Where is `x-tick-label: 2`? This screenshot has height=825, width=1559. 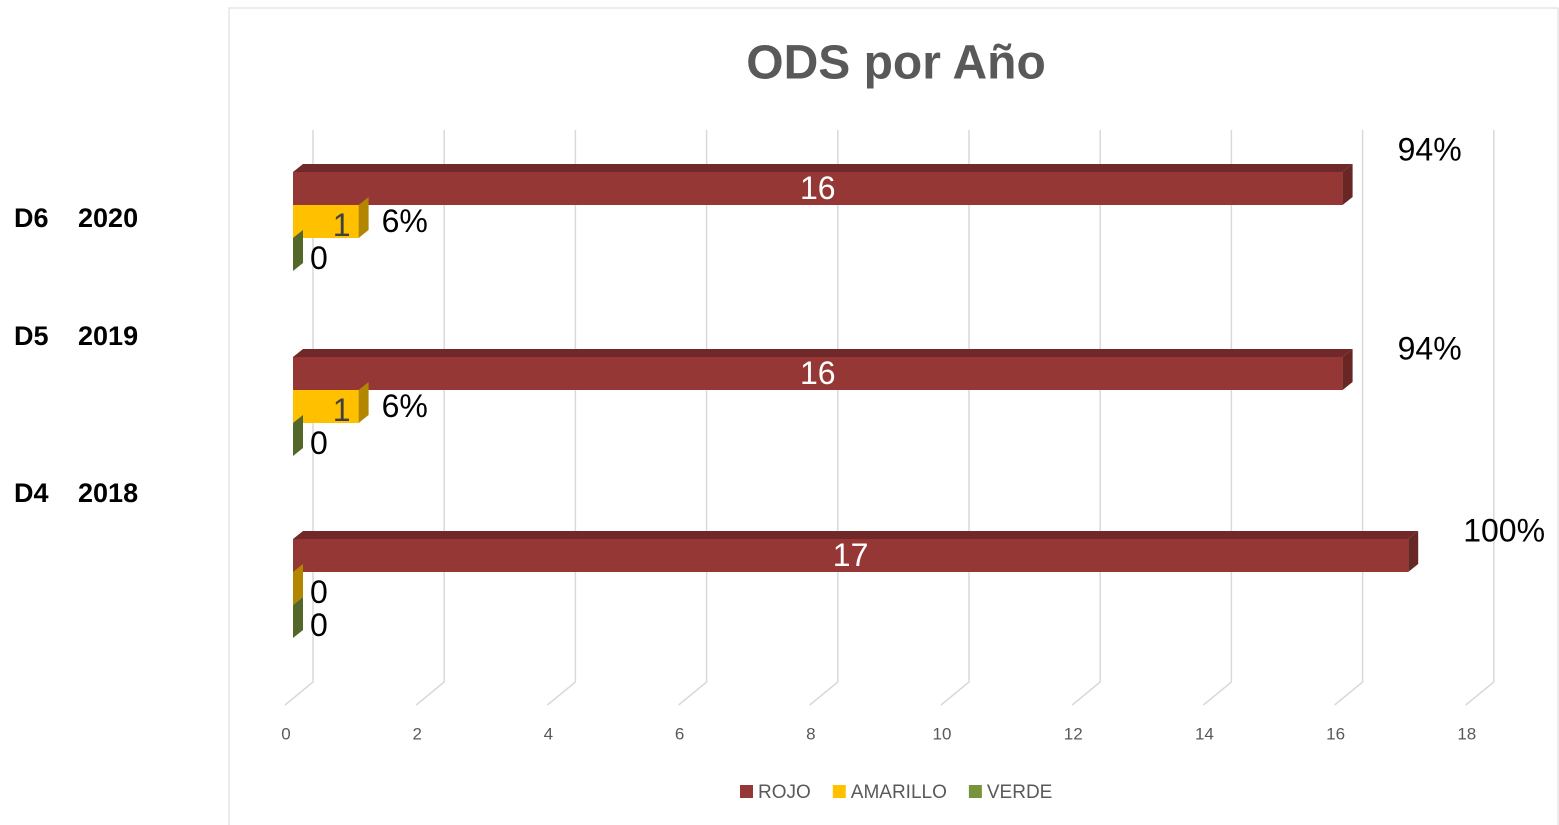 x-tick-label: 2 is located at coordinates (416, 733).